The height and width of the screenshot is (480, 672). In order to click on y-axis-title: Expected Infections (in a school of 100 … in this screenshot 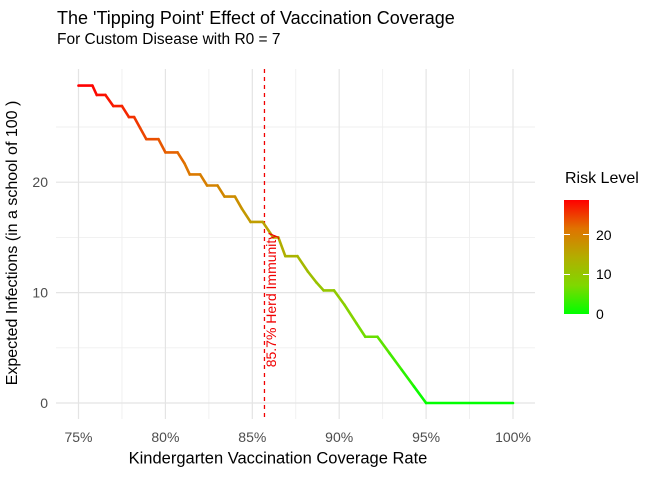, I will do `click(12, 243)`.